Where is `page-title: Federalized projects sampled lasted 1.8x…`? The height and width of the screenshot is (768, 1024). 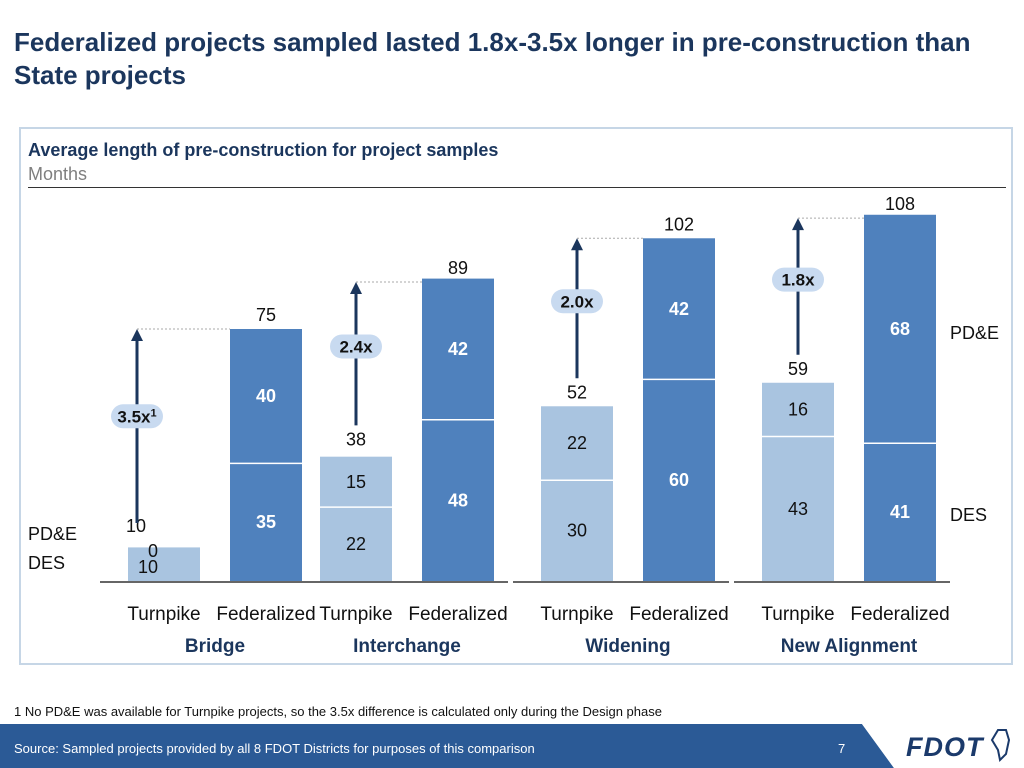
page-title: Federalized projects sampled lasted 1.8x… is located at coordinates (492, 58).